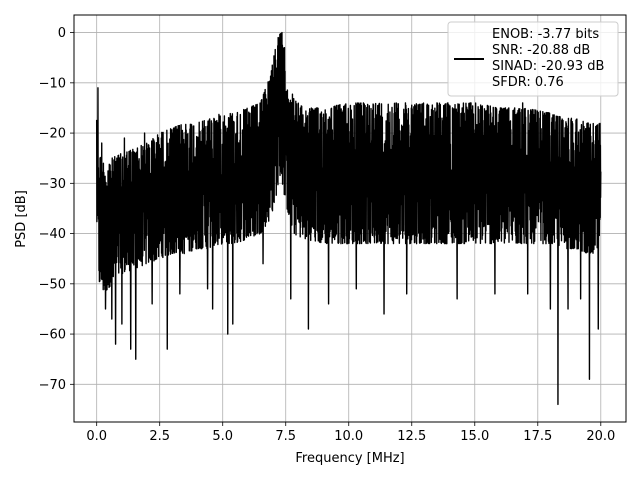 The image size is (640, 480). I want to click on y-tick-label: −60, so click(52, 335).